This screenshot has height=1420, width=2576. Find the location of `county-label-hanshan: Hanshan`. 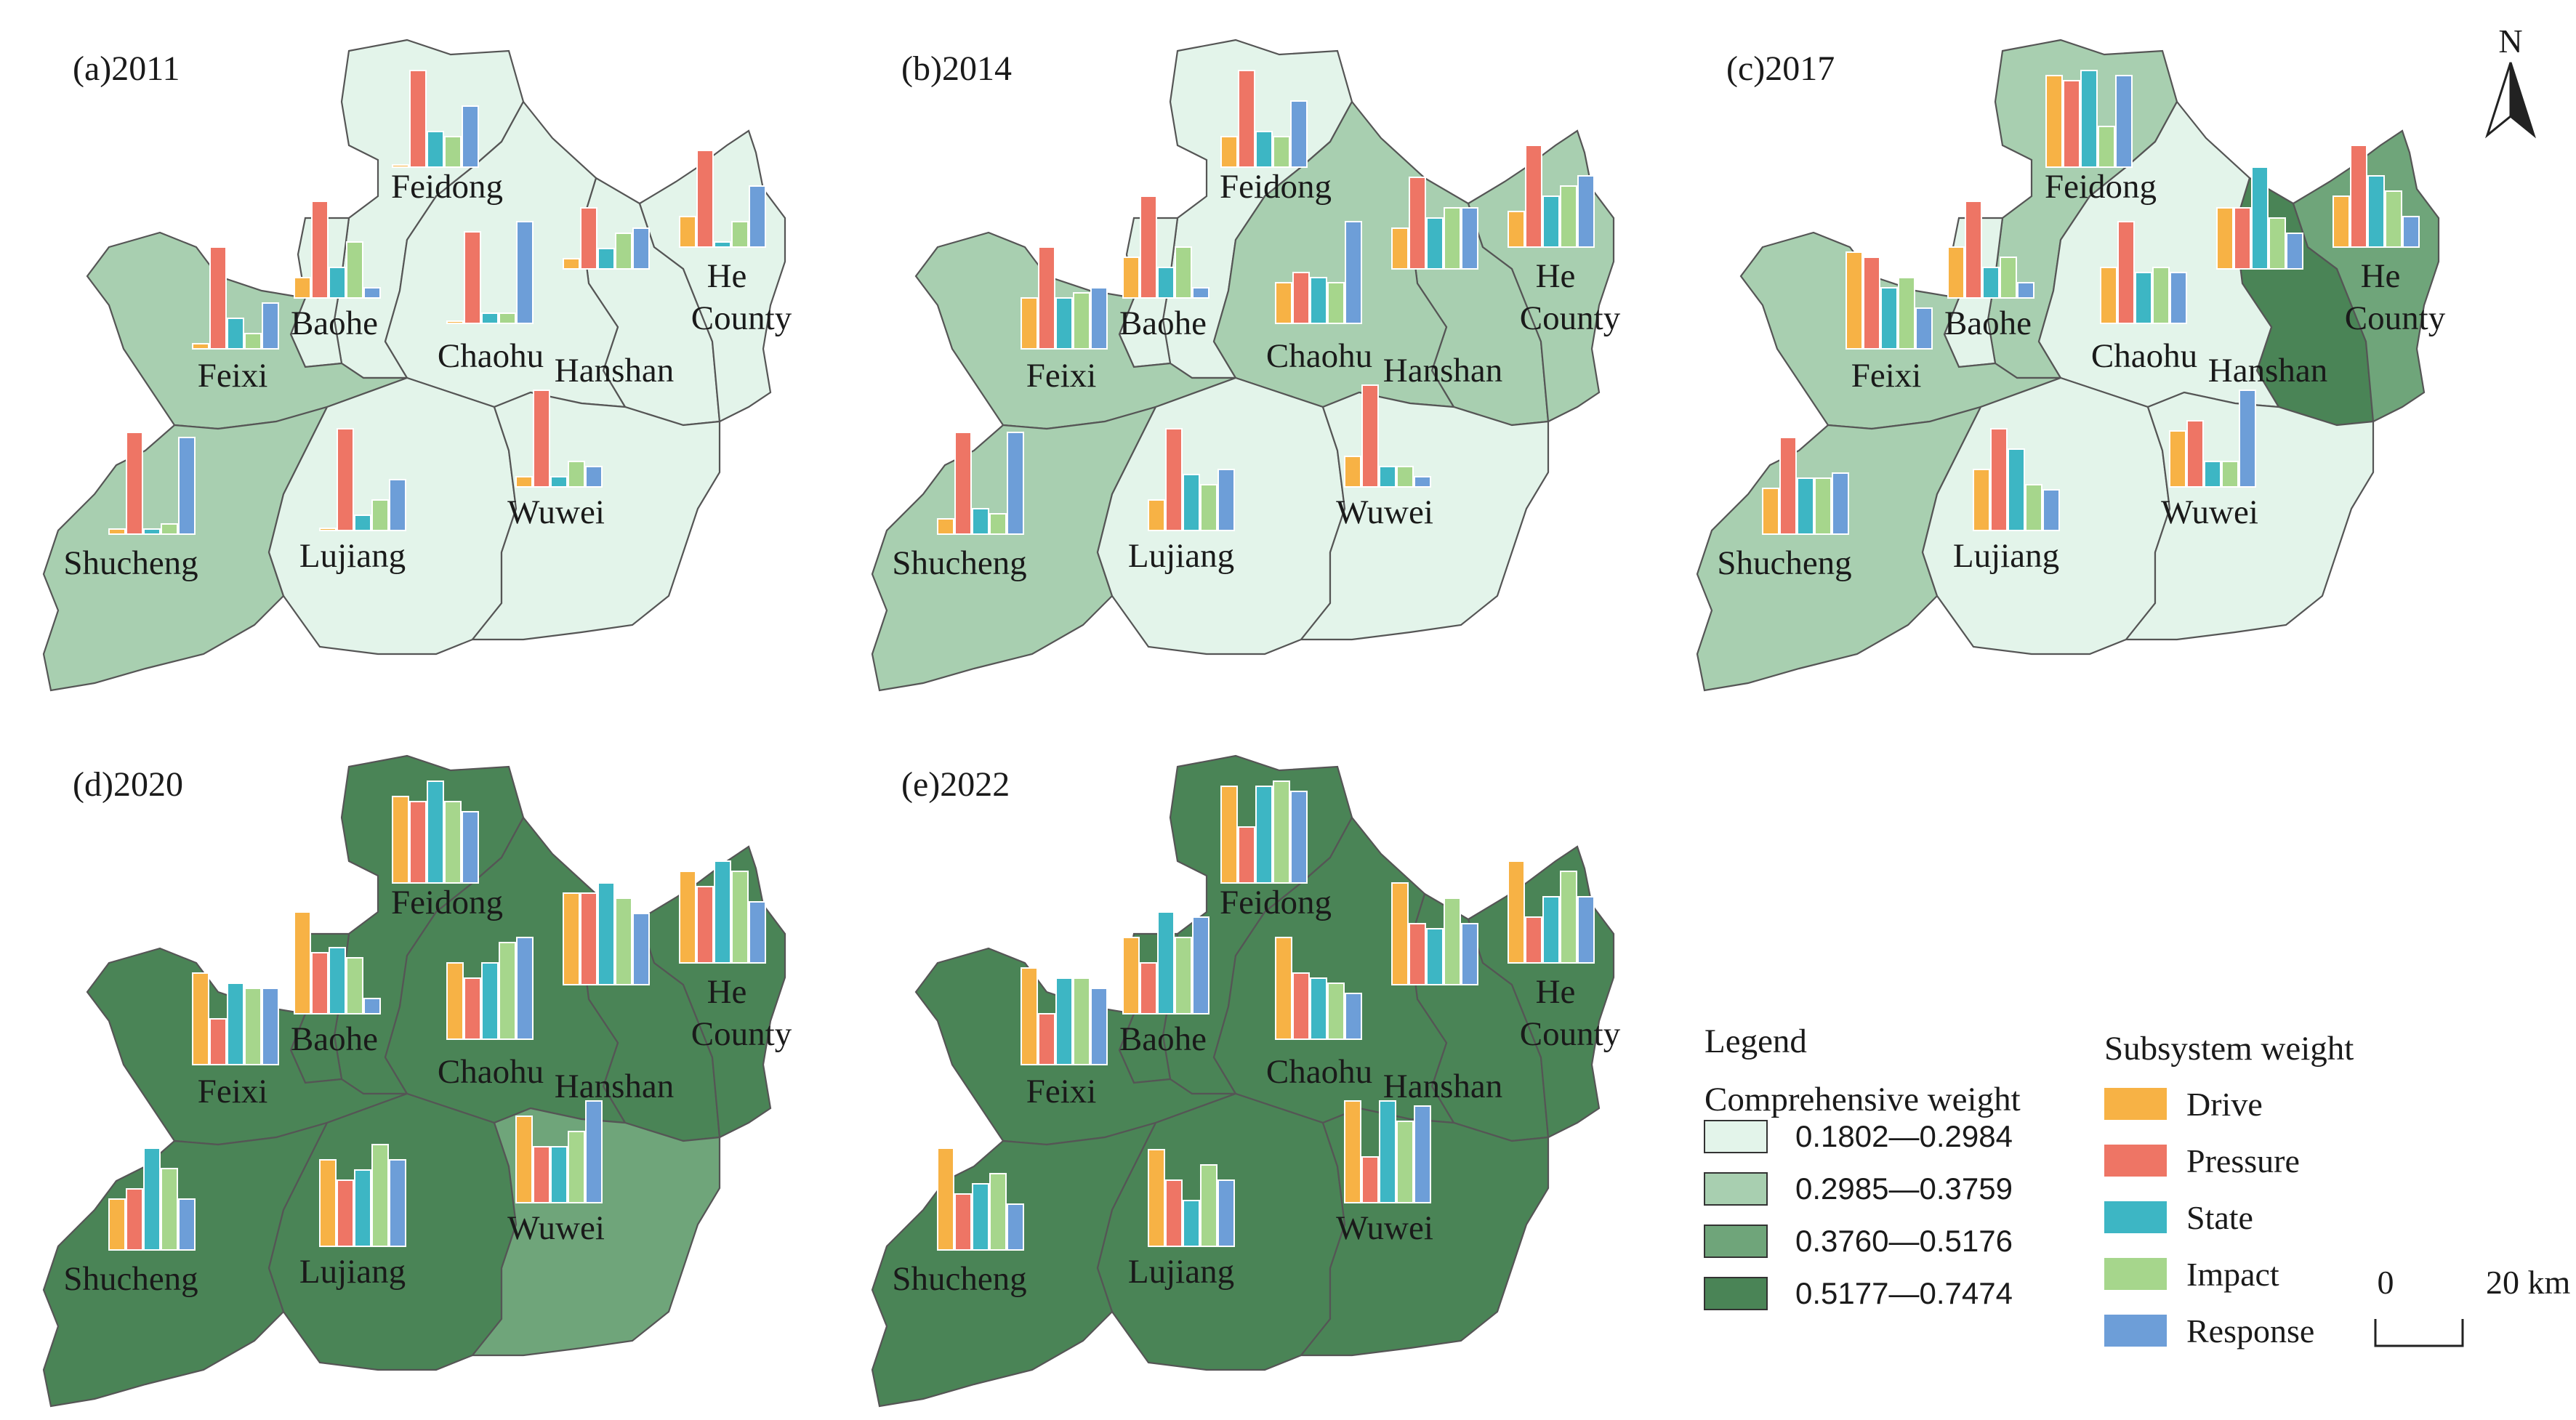

county-label-hanshan: Hanshan is located at coordinates (1442, 1086).